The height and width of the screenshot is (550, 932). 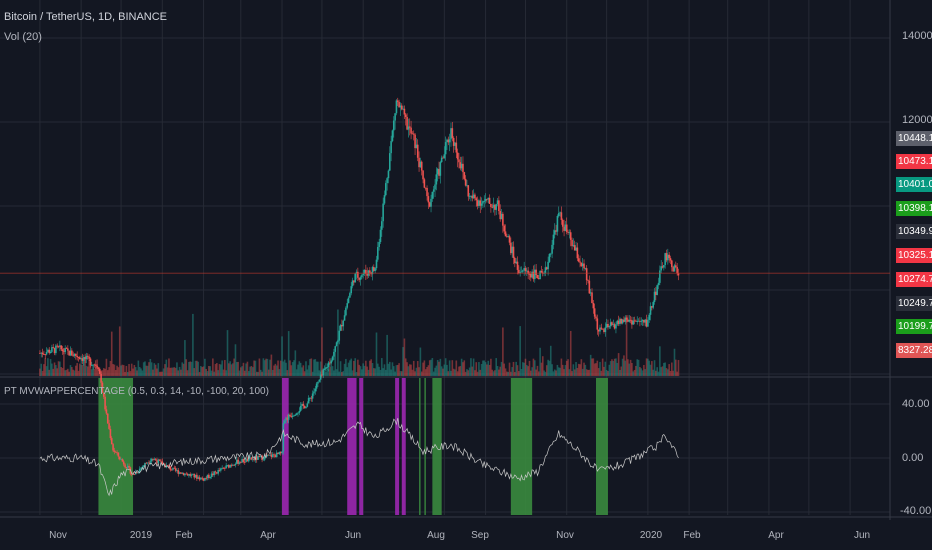 What do you see at coordinates (86, 17) in the screenshot?
I see `symbol-title: Bitcoin / TetherUS, 1D, BINANCE` at bounding box center [86, 17].